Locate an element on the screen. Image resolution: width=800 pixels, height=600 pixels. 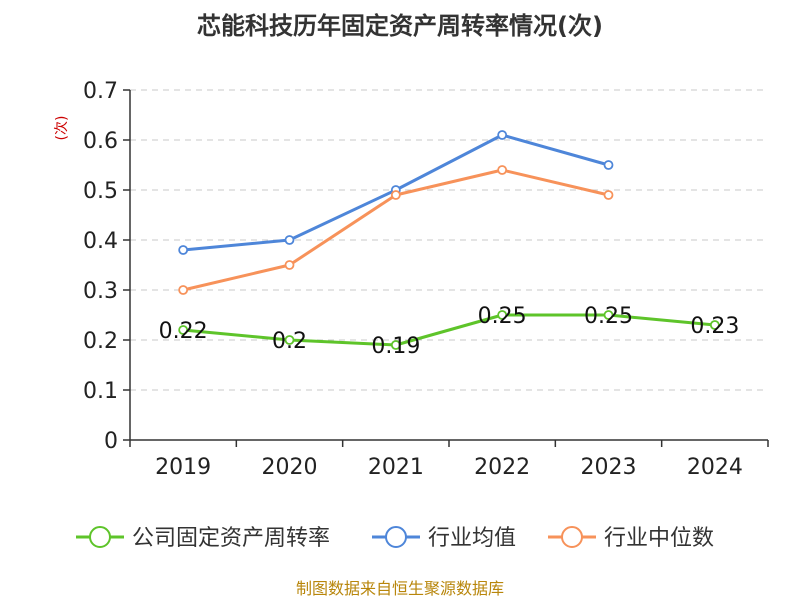
x-tick-label: 2024 is located at coordinates (715, 467).